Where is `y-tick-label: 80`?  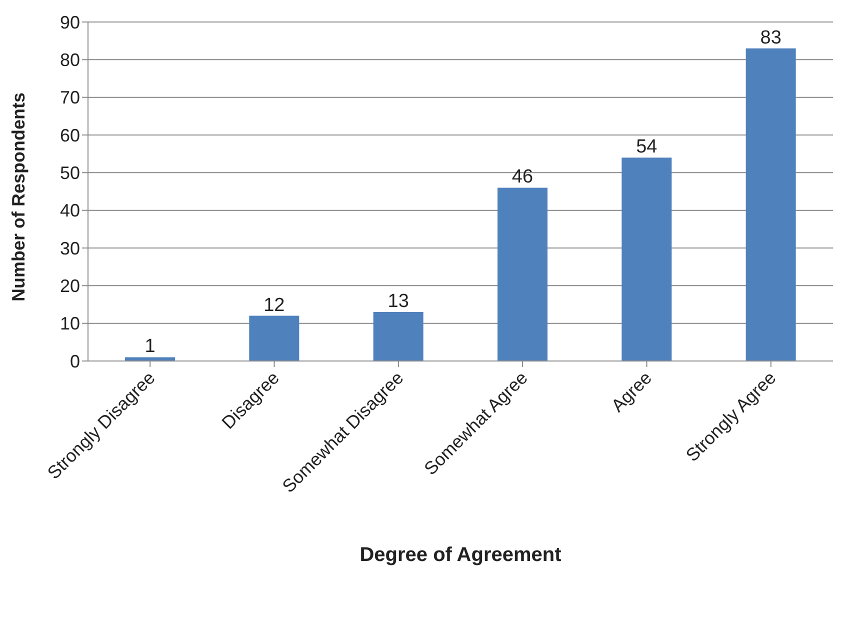
y-tick-label: 80 is located at coordinates (70, 60).